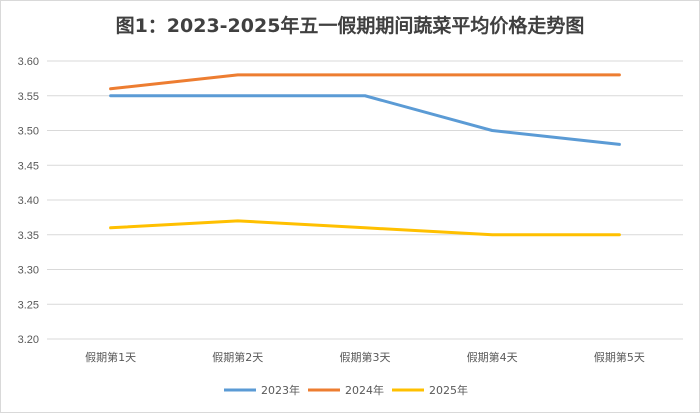 Image resolution: width=700 pixels, height=413 pixels. I want to click on x-tick-label: 假期第3天, so click(365, 357).